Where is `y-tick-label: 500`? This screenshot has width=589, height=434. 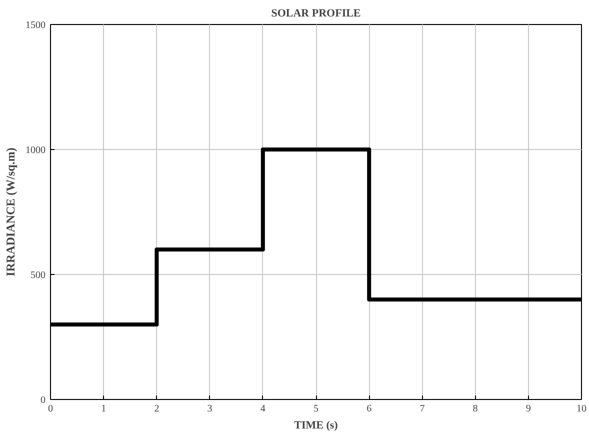 y-tick-label: 500 is located at coordinates (38, 275).